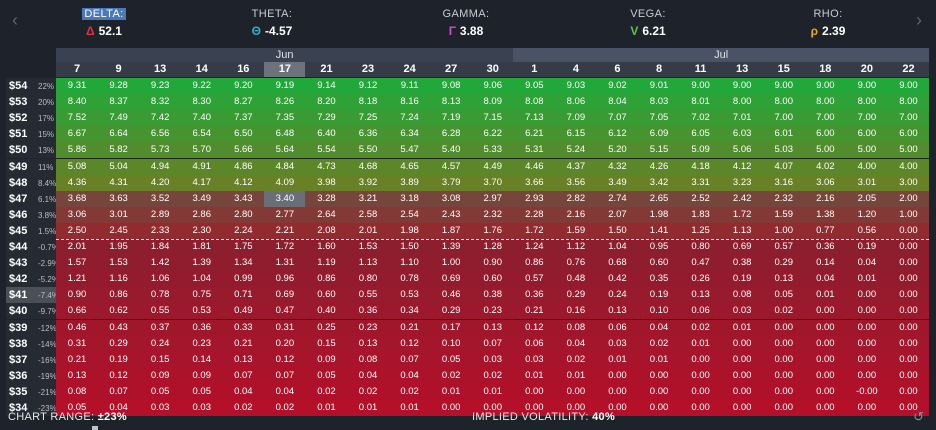 This screenshot has height=430, width=936. What do you see at coordinates (368, 214) in the screenshot?
I see `table-cell: 2.58` at bounding box center [368, 214].